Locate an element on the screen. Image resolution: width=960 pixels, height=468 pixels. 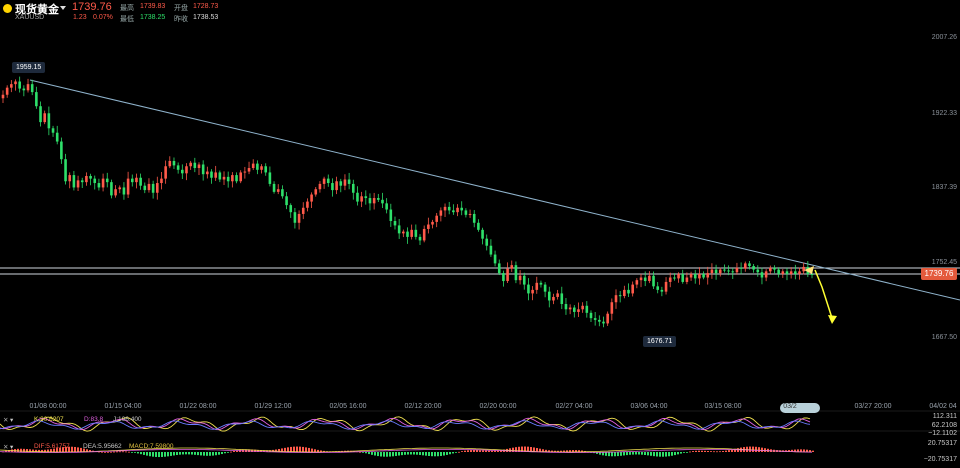
macd-close-icon: ✕ is located at coordinates (6, 447).